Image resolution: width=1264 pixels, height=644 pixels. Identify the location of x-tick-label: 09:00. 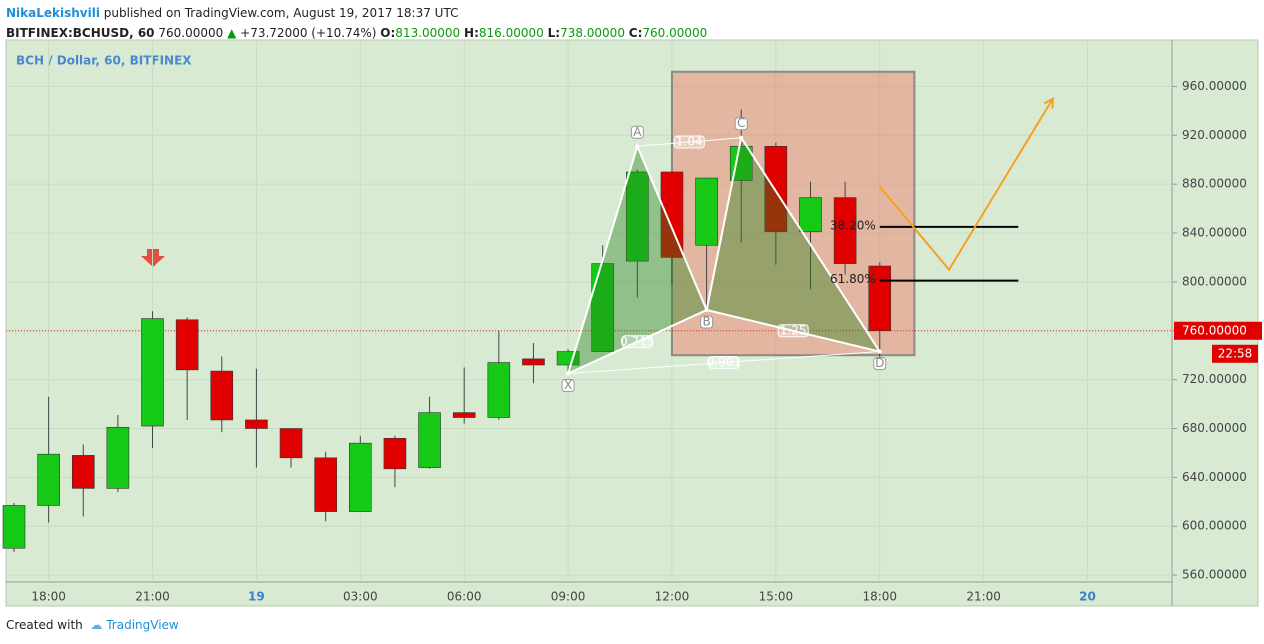
(568, 597).